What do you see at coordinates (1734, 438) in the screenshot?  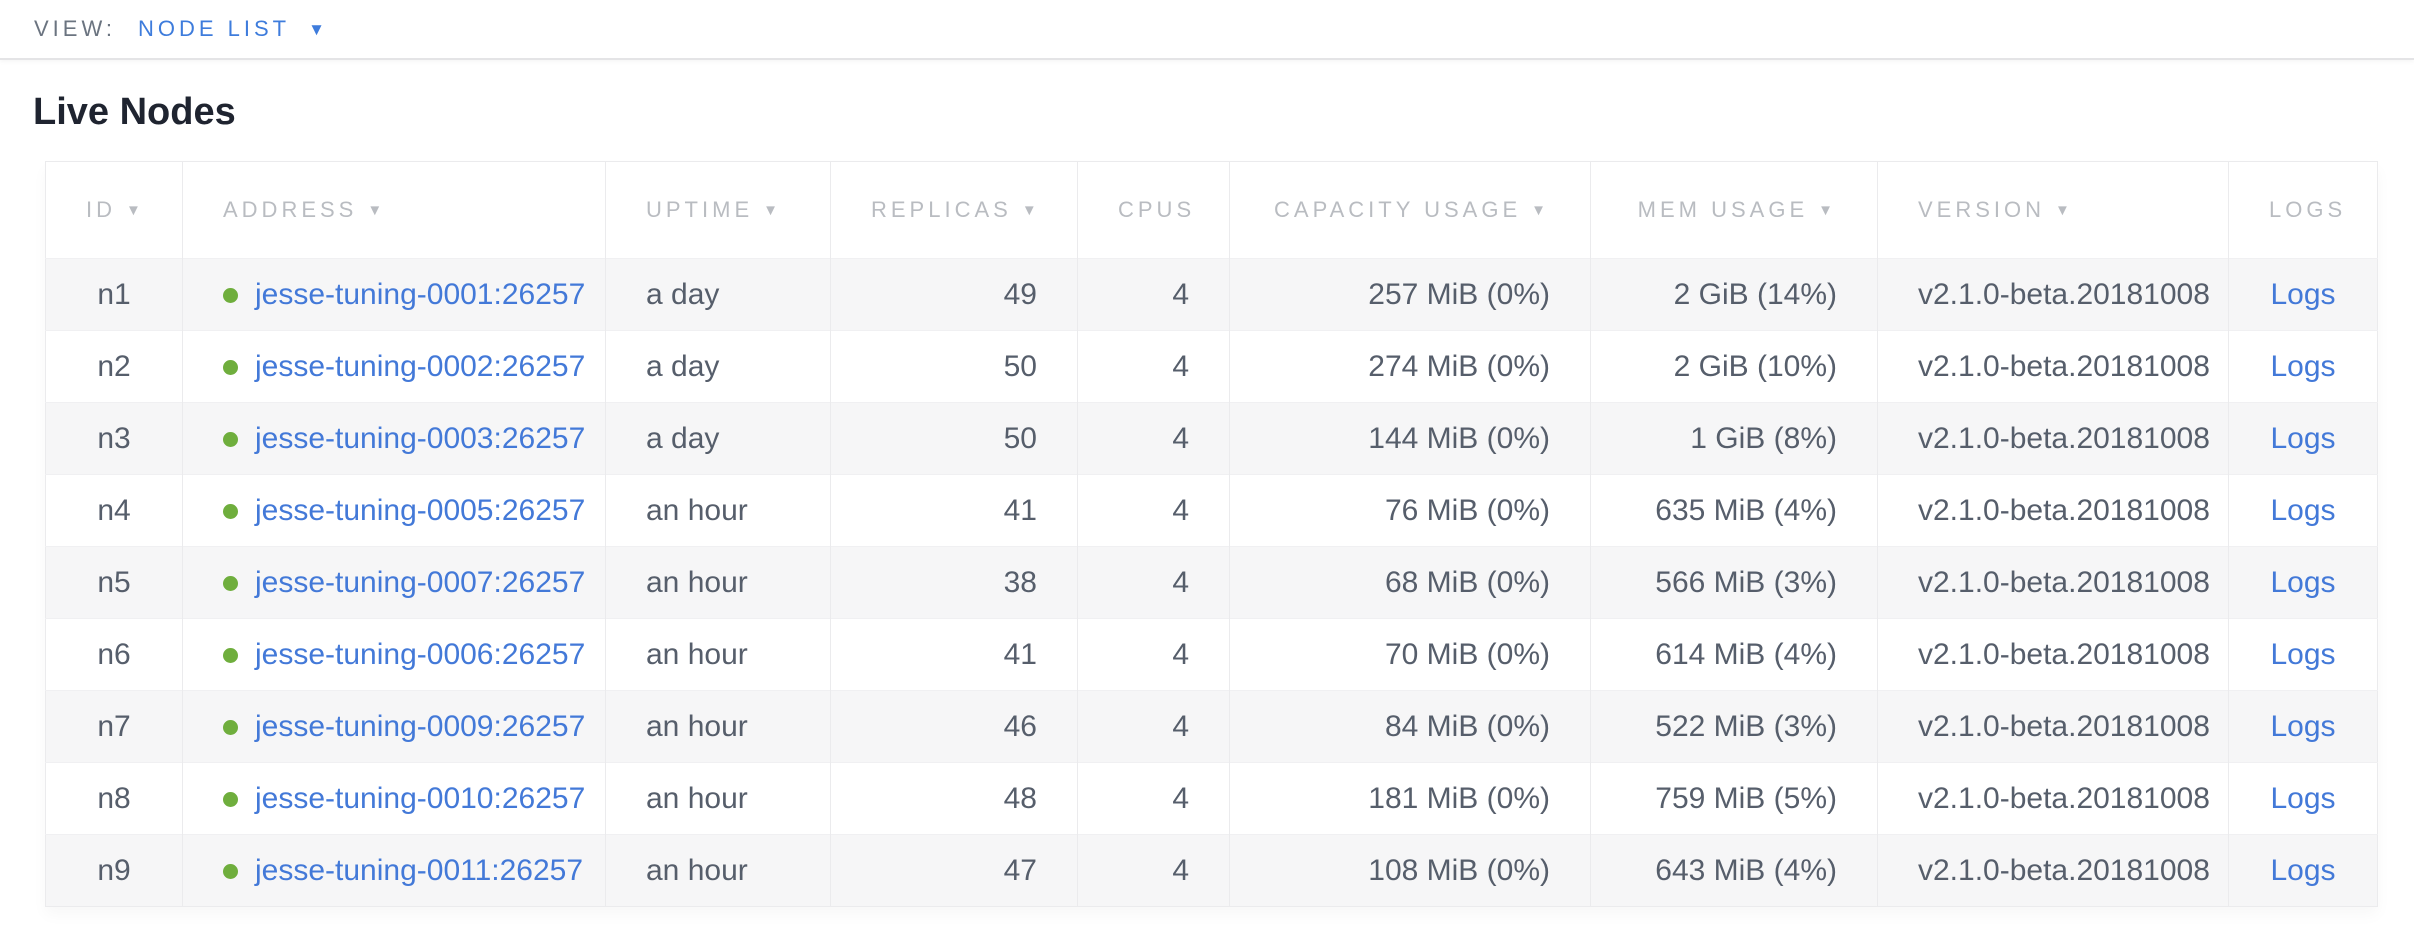 I see `cell-mem: 1 GiB (8%)` at bounding box center [1734, 438].